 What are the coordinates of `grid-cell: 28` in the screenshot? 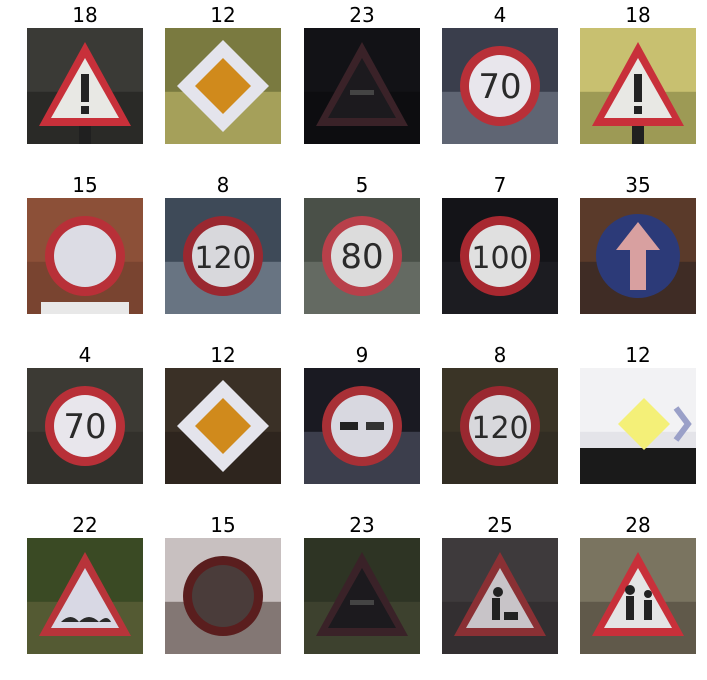 It's located at (638, 595).